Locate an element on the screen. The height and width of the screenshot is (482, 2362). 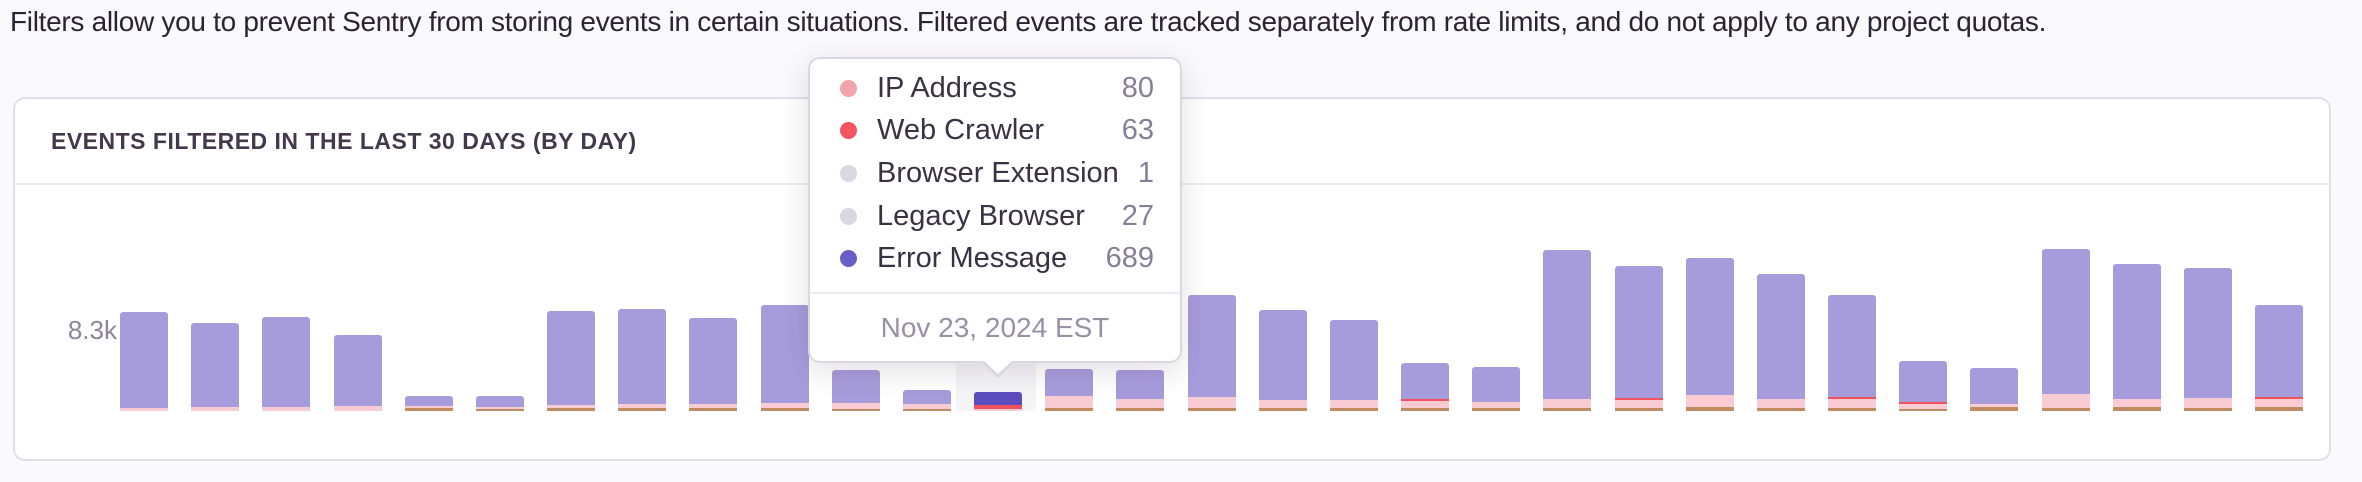
tooltip-series-label: Legacy Browser is located at coordinates (981, 215).